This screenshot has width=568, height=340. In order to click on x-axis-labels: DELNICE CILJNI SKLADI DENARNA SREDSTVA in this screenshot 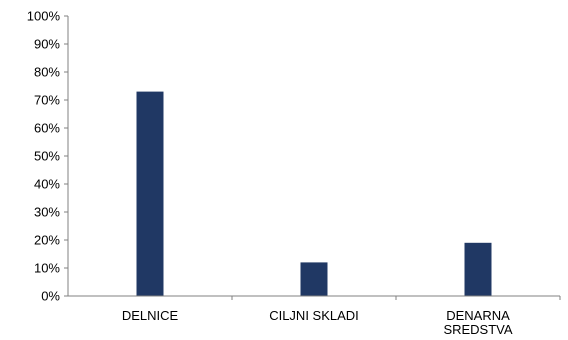, I will do `click(317, 322)`.